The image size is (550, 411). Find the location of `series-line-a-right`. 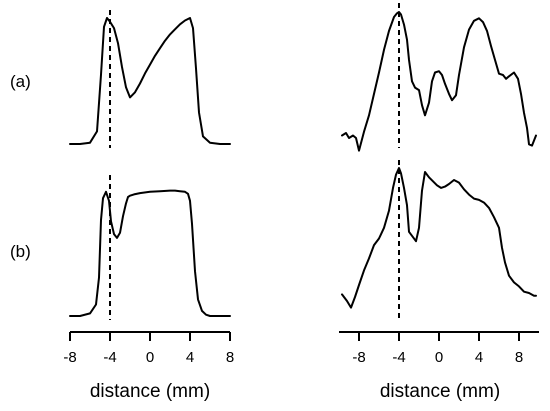

series-line-a-right is located at coordinates (439, 81).